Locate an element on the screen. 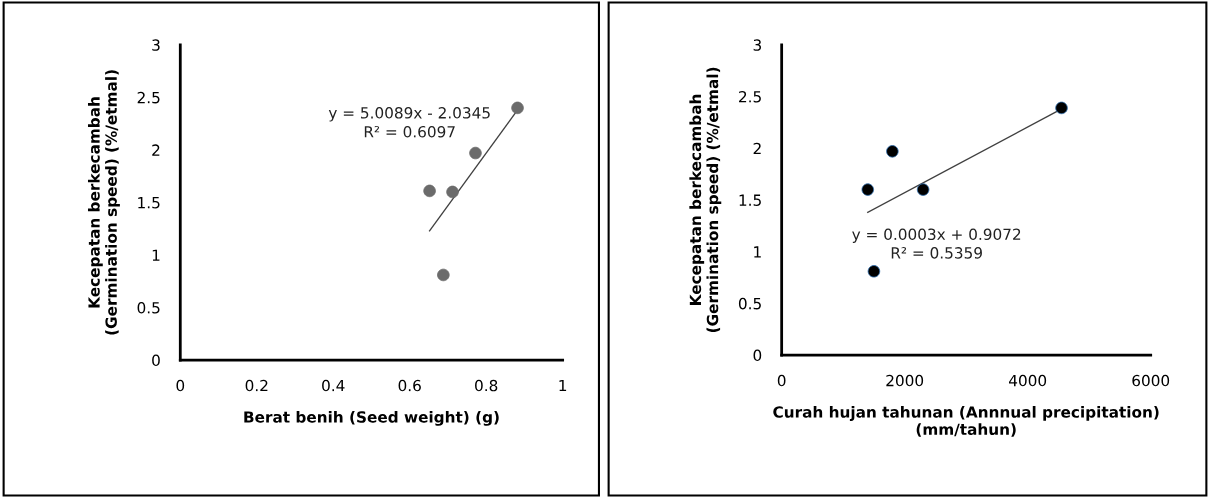 The height and width of the screenshot is (498, 1210). x-tick-label: 0.2 is located at coordinates (256, 385).